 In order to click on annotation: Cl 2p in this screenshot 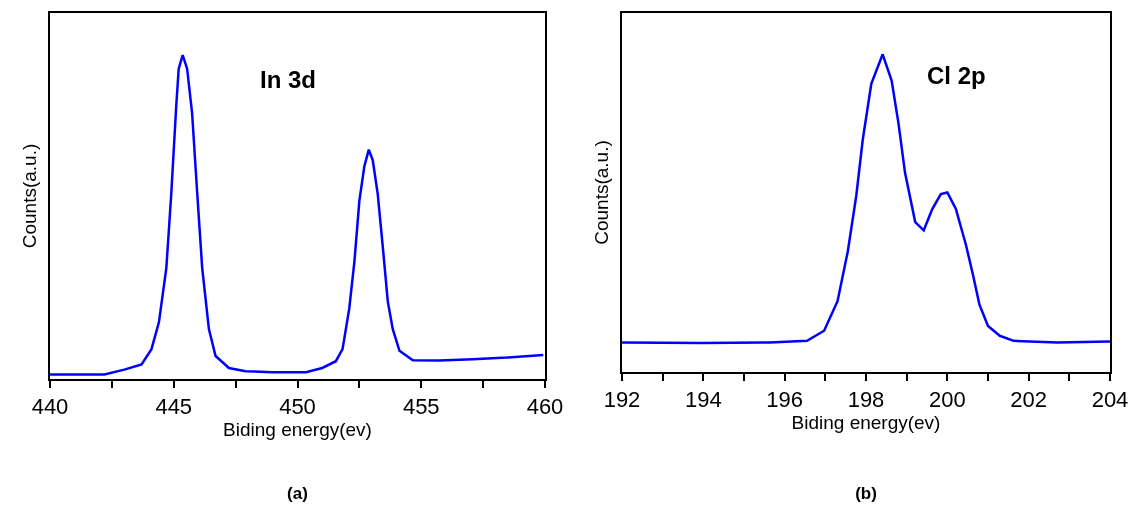, I will do `click(956, 75)`.